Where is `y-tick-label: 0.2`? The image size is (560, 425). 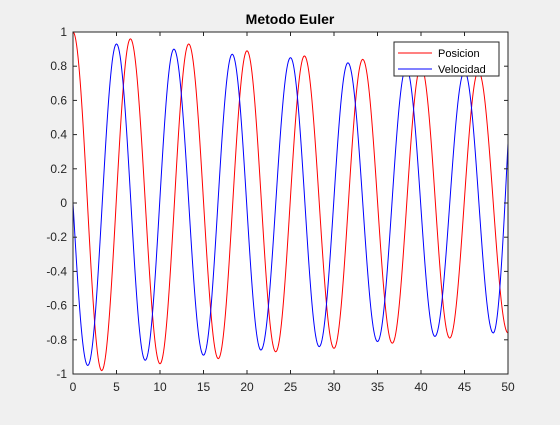 y-tick-label: 0.2 is located at coordinates (58, 169).